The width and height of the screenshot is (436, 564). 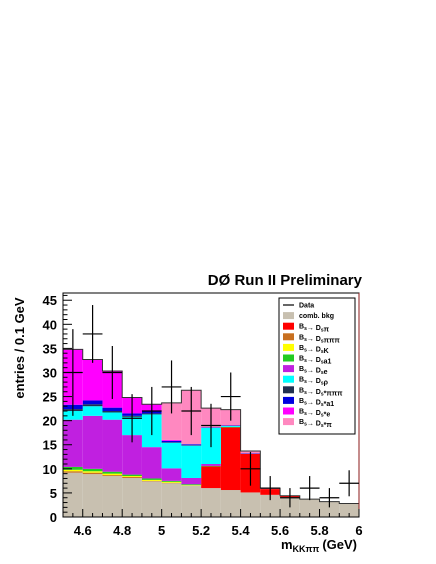 I want to click on x-axis: 4.6 4.8 5 5.2 5.4 5.6 5.8 6, so click(x=212, y=523).